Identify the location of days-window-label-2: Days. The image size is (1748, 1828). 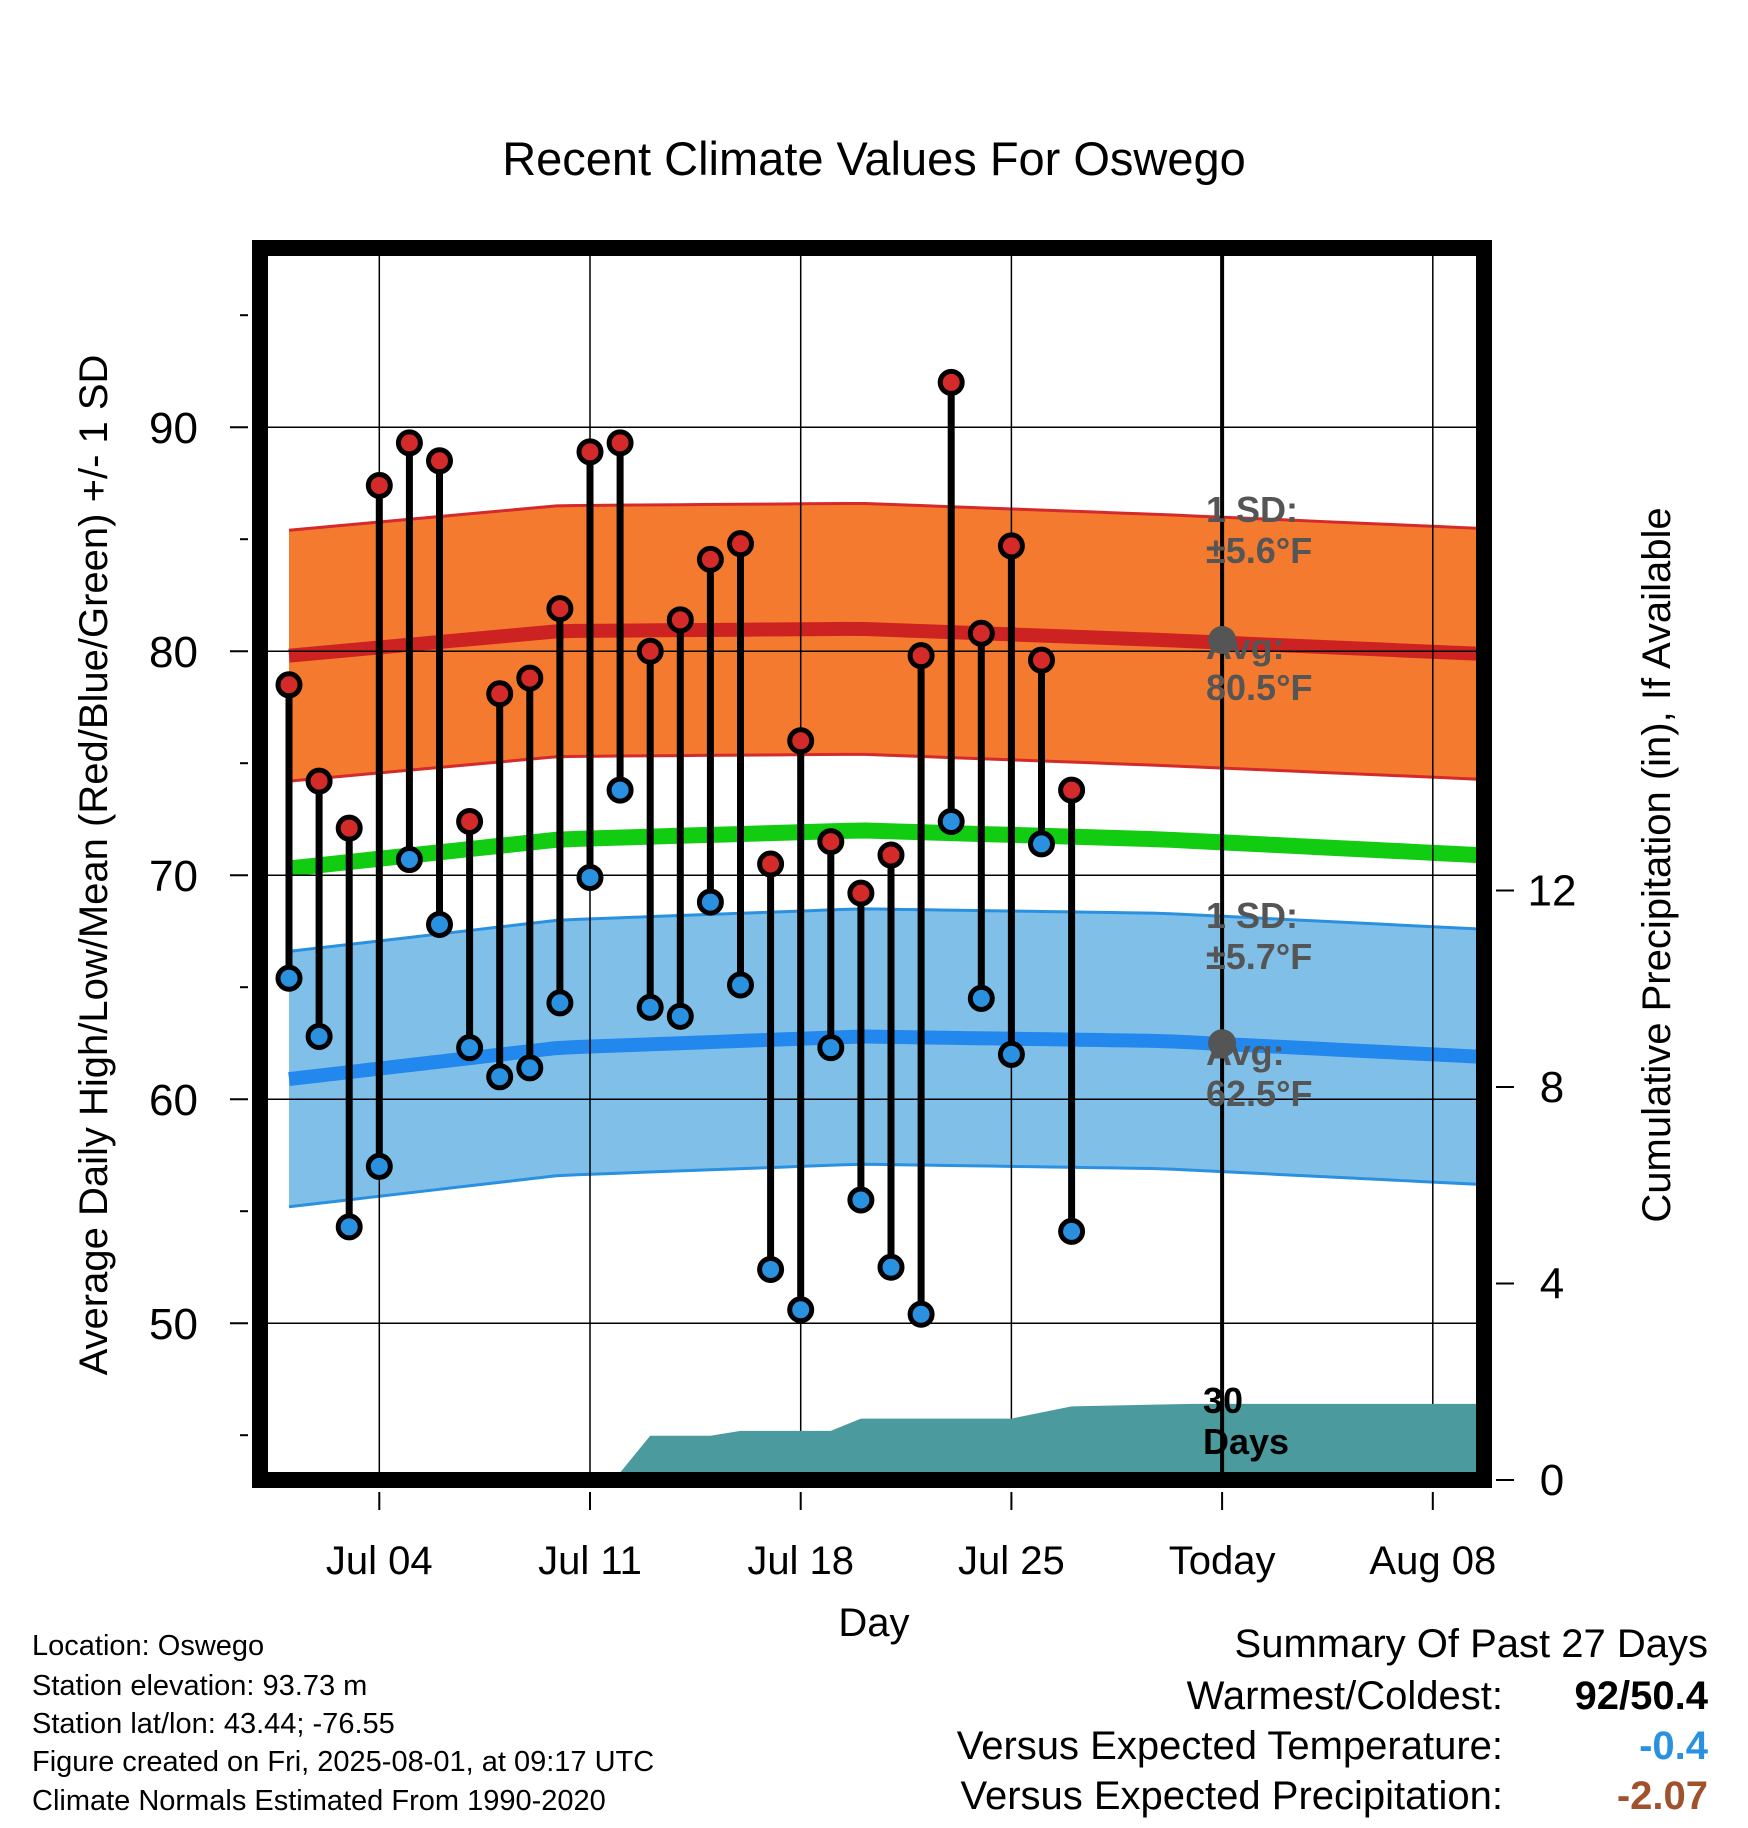
(1246, 1441).